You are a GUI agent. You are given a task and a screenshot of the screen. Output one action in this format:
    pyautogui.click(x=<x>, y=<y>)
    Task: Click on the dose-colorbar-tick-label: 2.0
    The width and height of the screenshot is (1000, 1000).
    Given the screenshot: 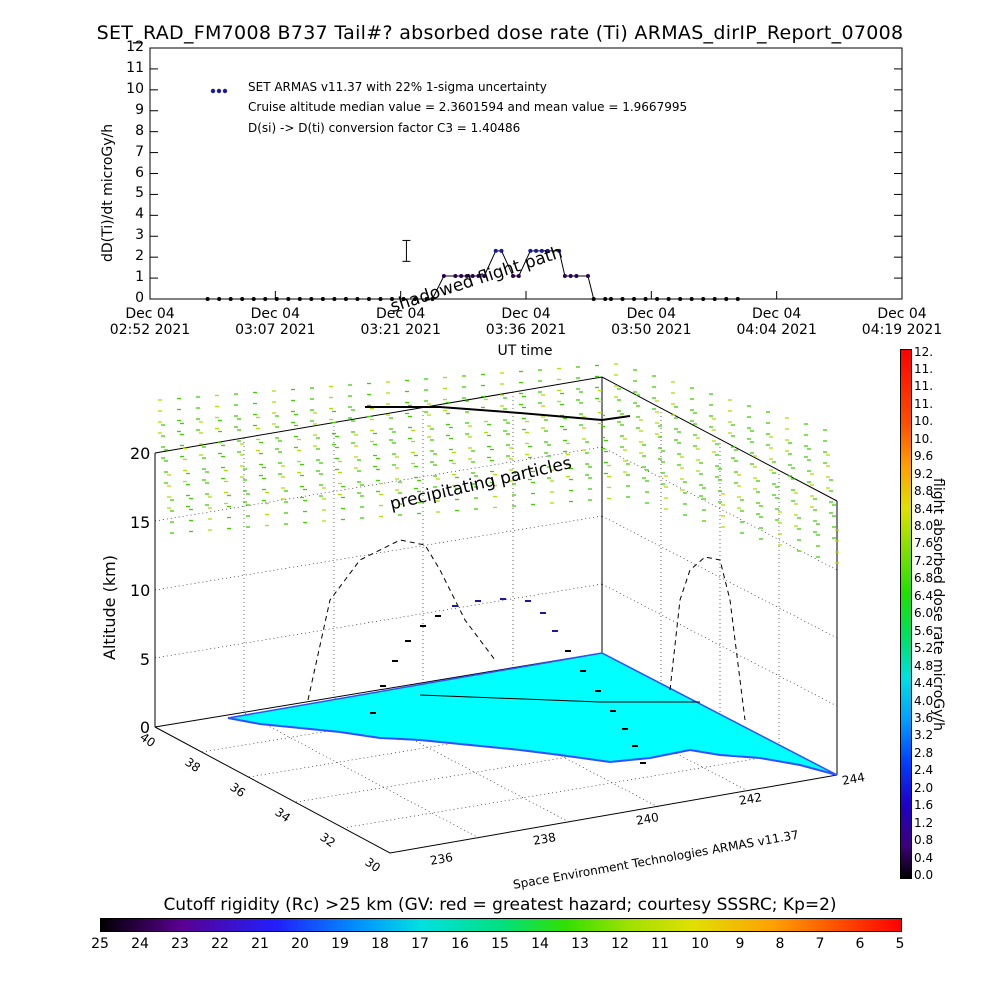 What is the action you would take?
    pyautogui.click(x=924, y=787)
    